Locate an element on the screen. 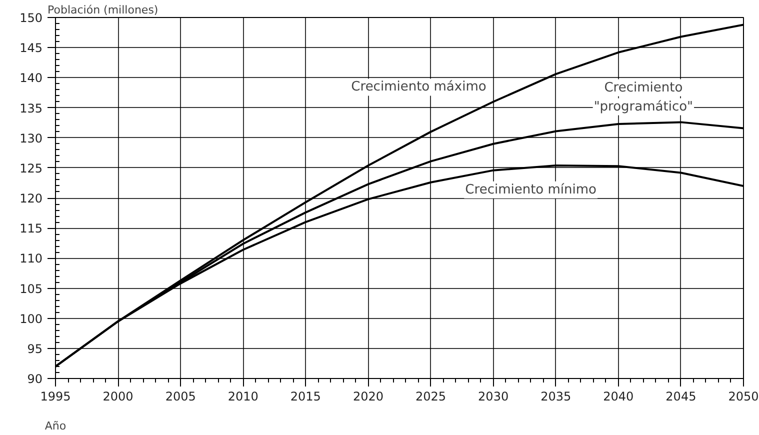  y-tick-label: 150 is located at coordinates (31, 18).